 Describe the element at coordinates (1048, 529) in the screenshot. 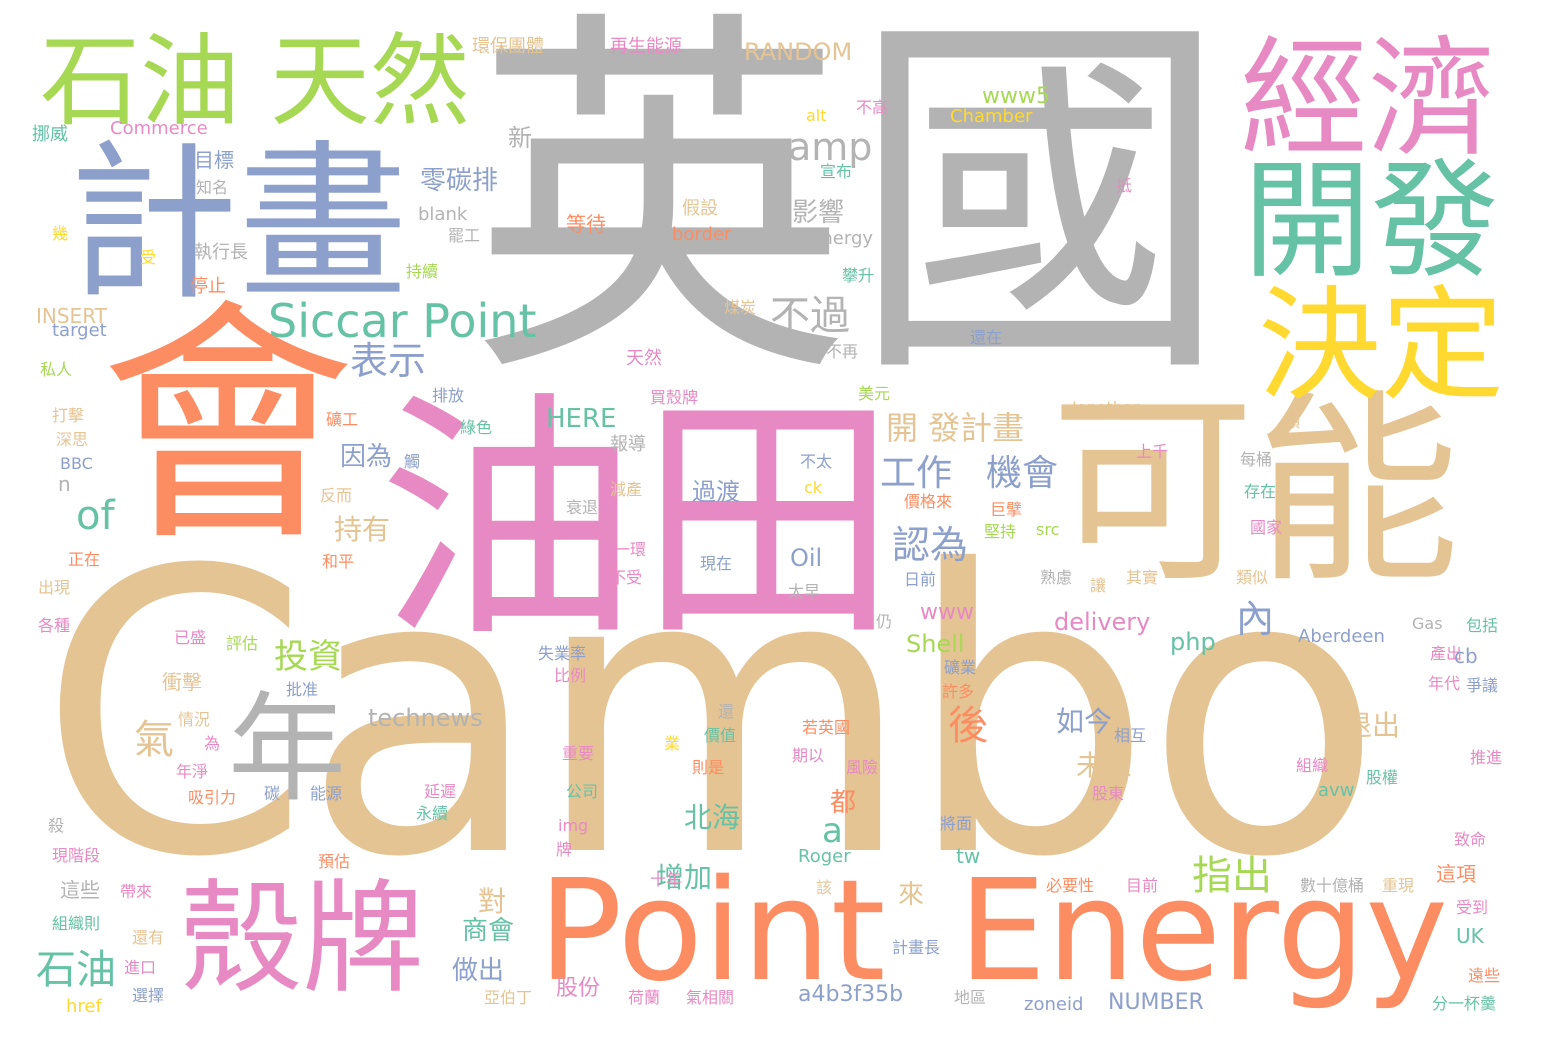

I see `word-cloud-word: src` at that location.